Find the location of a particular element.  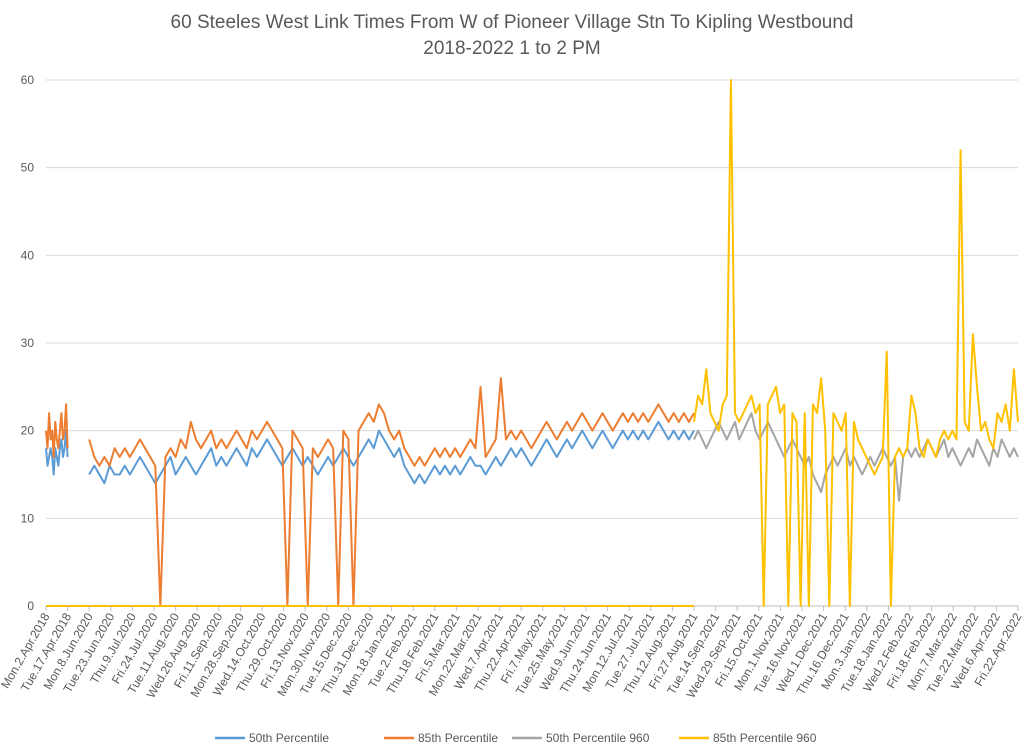

legend-item: 85th Percentile 960 is located at coordinates (748, 738).